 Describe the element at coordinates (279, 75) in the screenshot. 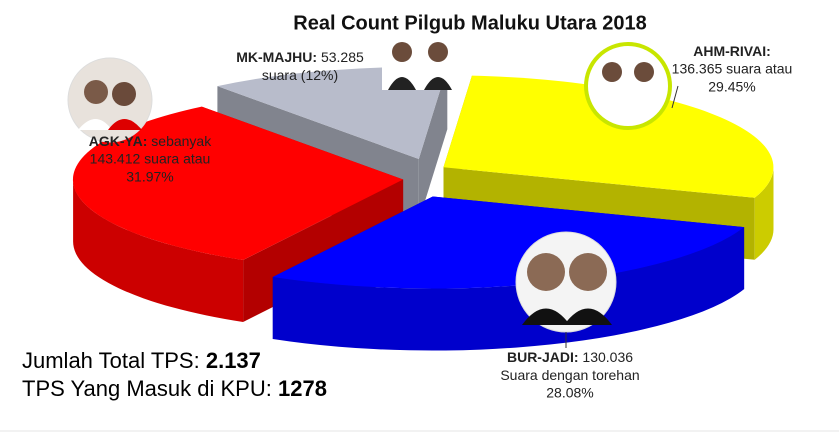

I see `label-text: suara` at that location.